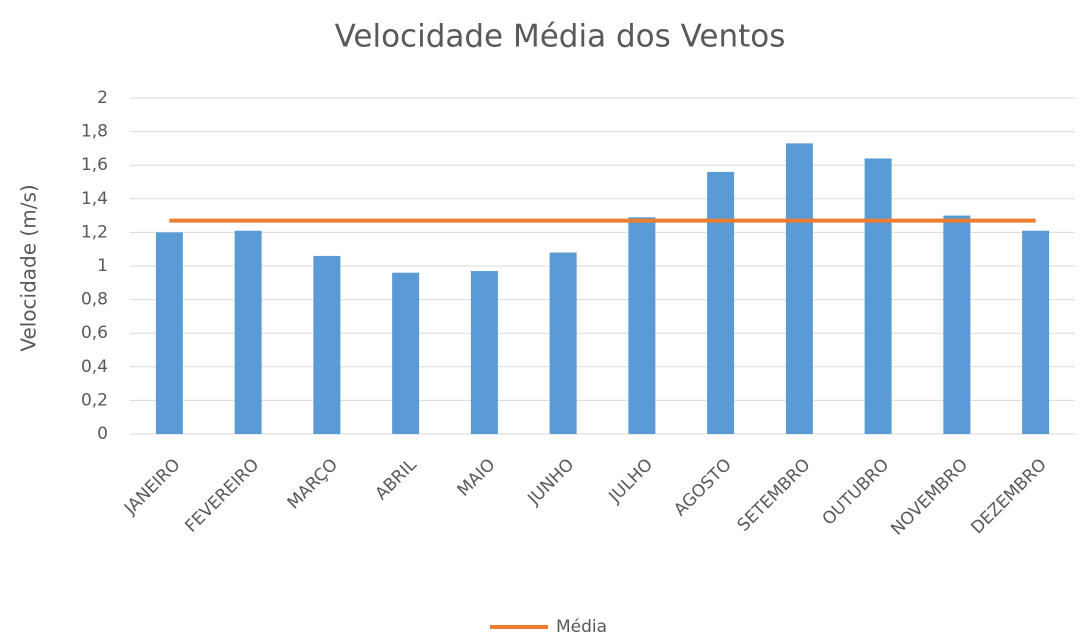 This screenshot has width=1091, height=639. What do you see at coordinates (631, 481) in the screenshot?
I see `x-tick-label: JULHO` at bounding box center [631, 481].